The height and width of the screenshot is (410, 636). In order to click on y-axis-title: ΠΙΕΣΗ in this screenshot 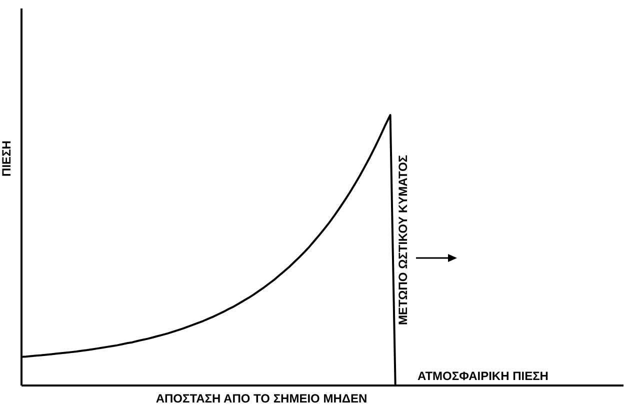, I will do `click(7, 158)`.